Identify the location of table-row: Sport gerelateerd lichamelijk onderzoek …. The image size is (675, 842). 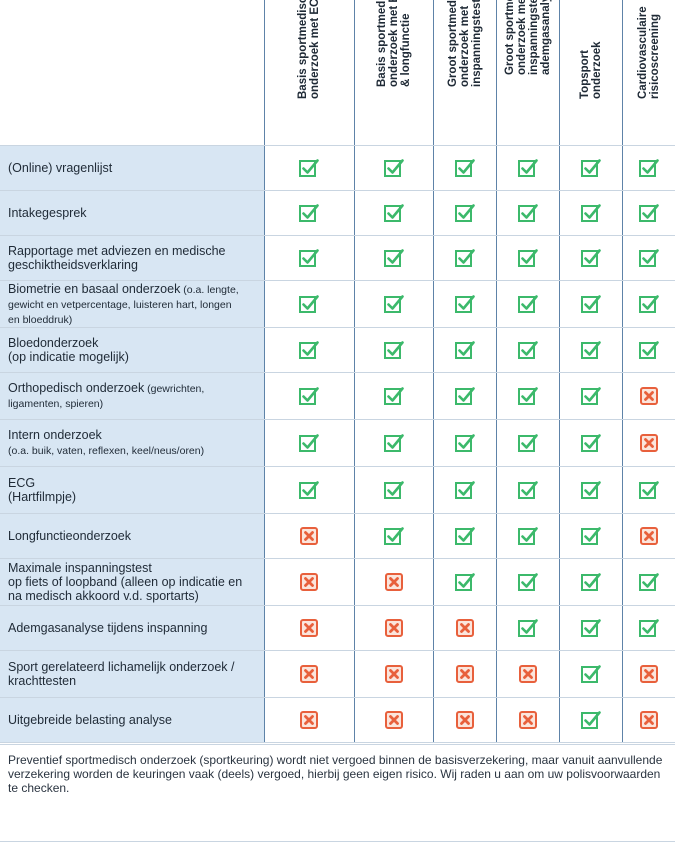
(337, 674).